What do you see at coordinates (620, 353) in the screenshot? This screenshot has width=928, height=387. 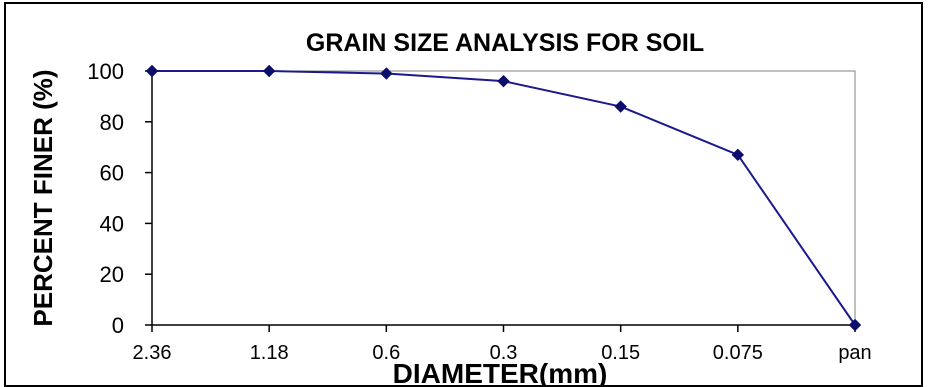 I see `x-tick-label: 0.15` at bounding box center [620, 353].